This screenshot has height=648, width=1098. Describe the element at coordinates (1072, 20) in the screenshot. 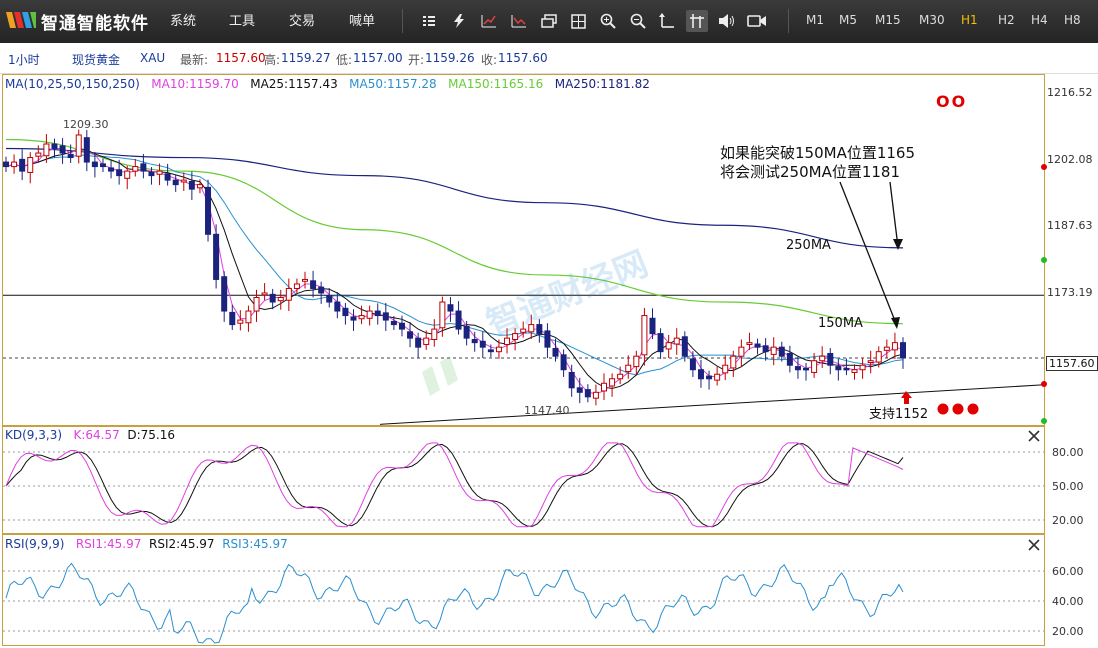

I see `timeframe-h8: H8` at that location.